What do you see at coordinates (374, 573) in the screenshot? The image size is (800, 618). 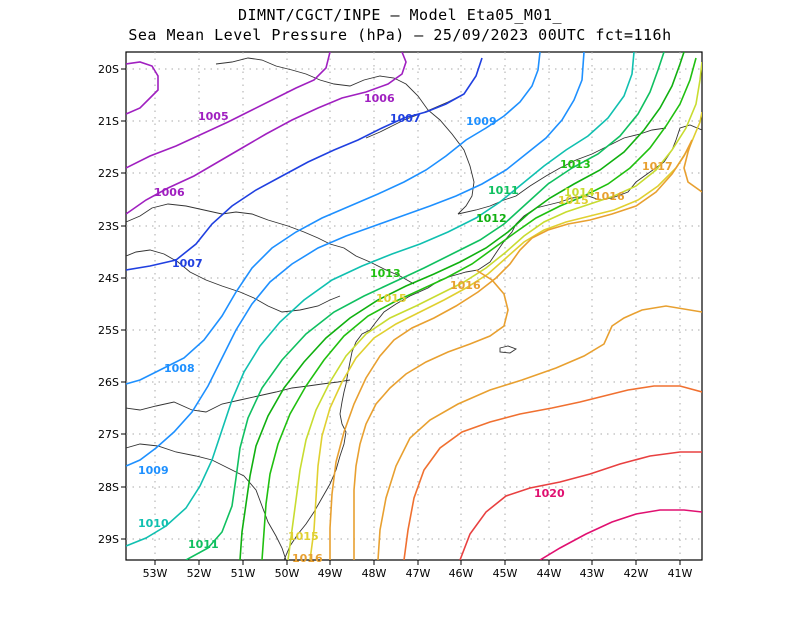 I see `lon-label: 48W` at bounding box center [374, 573].